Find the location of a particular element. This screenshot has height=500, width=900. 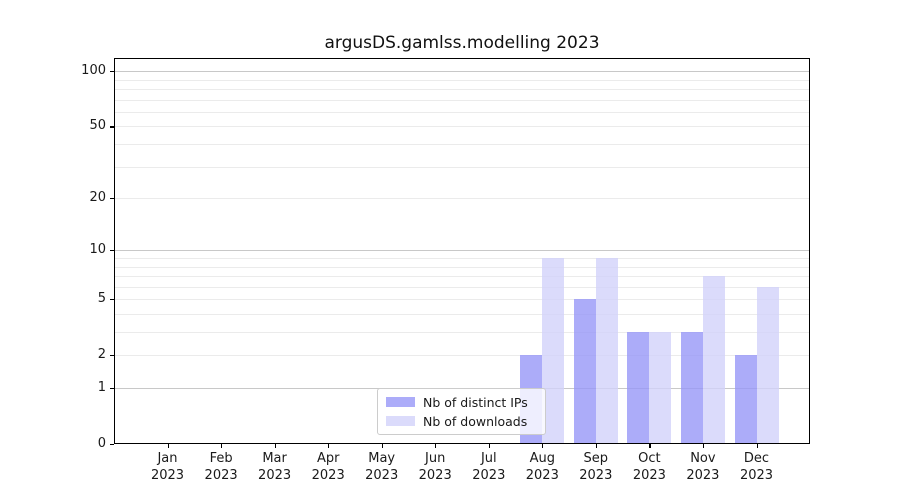

legend-swatch-distinct-ips is located at coordinates (400, 402).